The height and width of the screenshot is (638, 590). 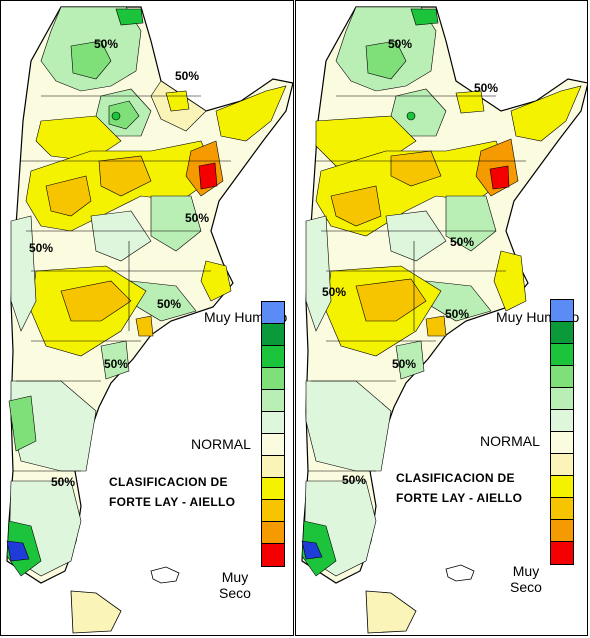 I want to click on region-yellow-east, so click(x=510, y=281).